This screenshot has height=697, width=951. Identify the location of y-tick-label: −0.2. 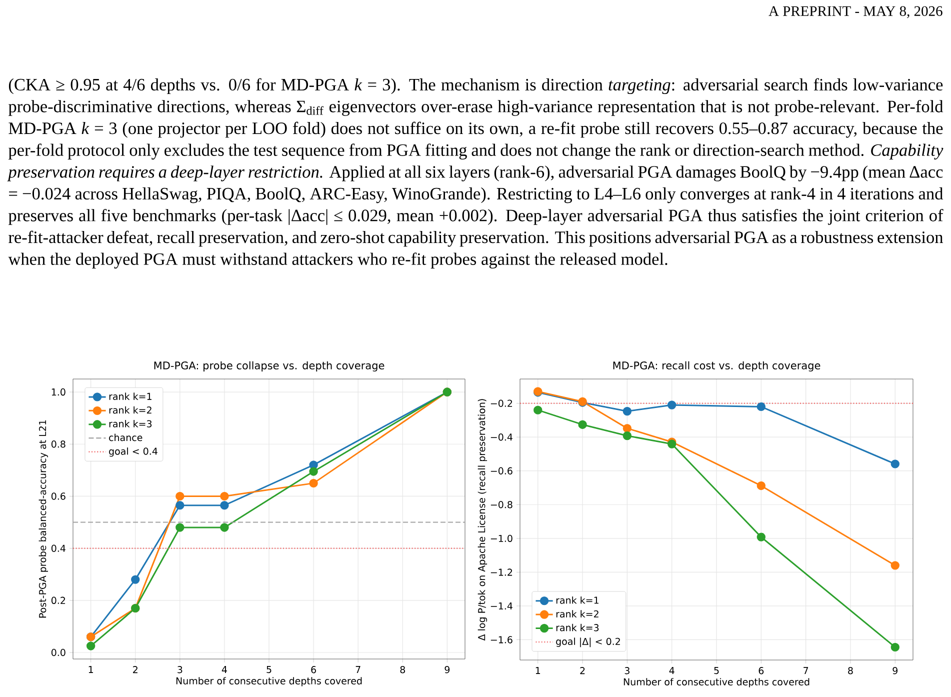
(501, 403).